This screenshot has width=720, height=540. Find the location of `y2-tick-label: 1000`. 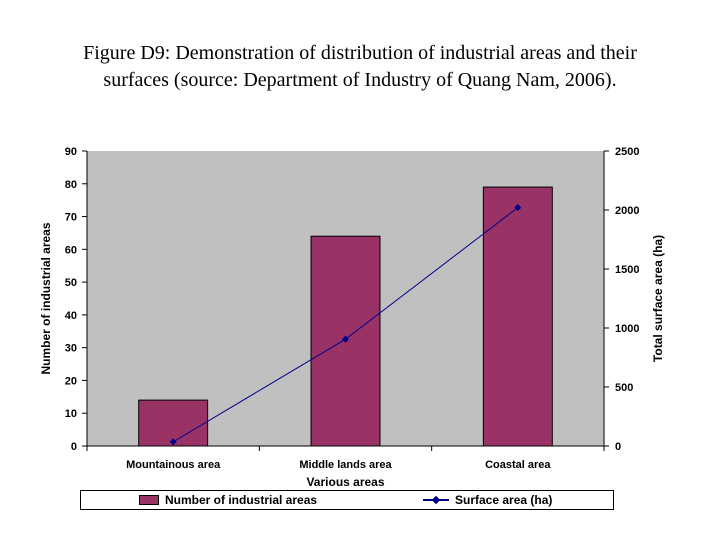

y2-tick-label: 1000 is located at coordinates (627, 329).